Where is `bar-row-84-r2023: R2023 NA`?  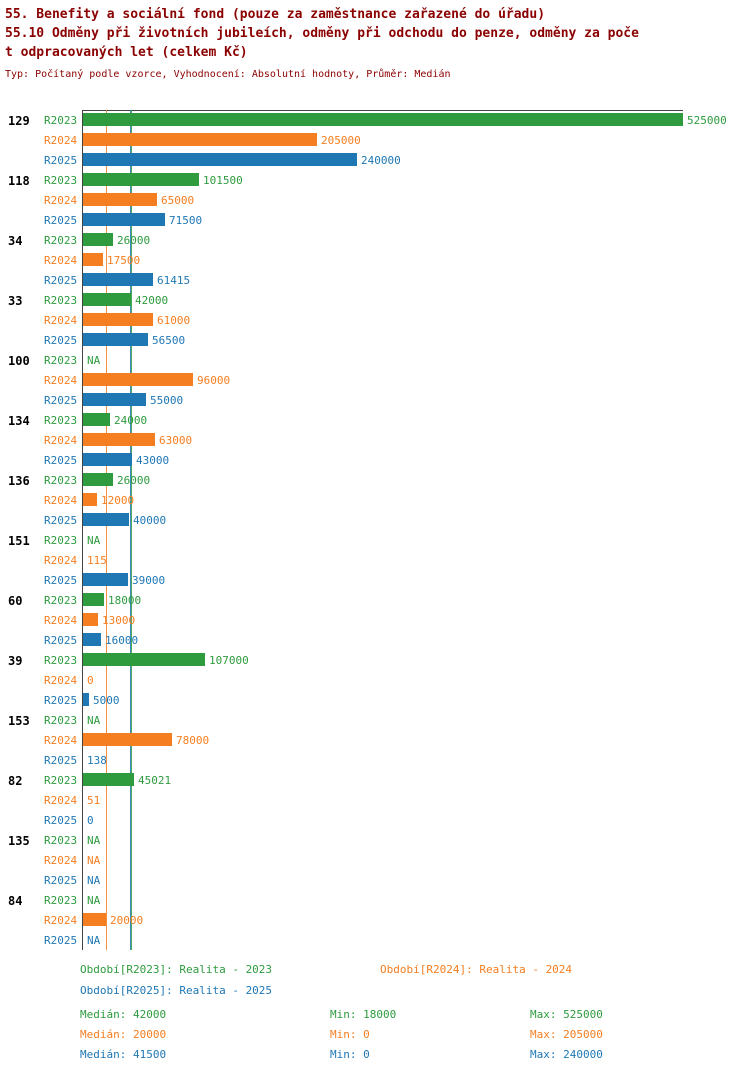 bar-row-84-r2023: R2023 NA is located at coordinates (375, 900).